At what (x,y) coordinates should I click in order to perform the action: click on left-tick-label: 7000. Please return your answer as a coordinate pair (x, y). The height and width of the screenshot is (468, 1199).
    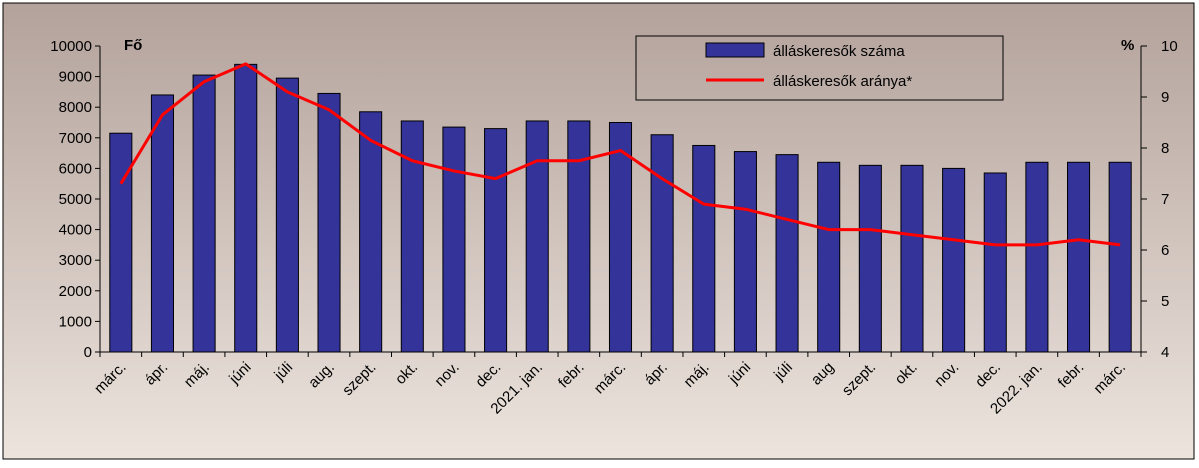
    Looking at the image, I should click on (75, 138).